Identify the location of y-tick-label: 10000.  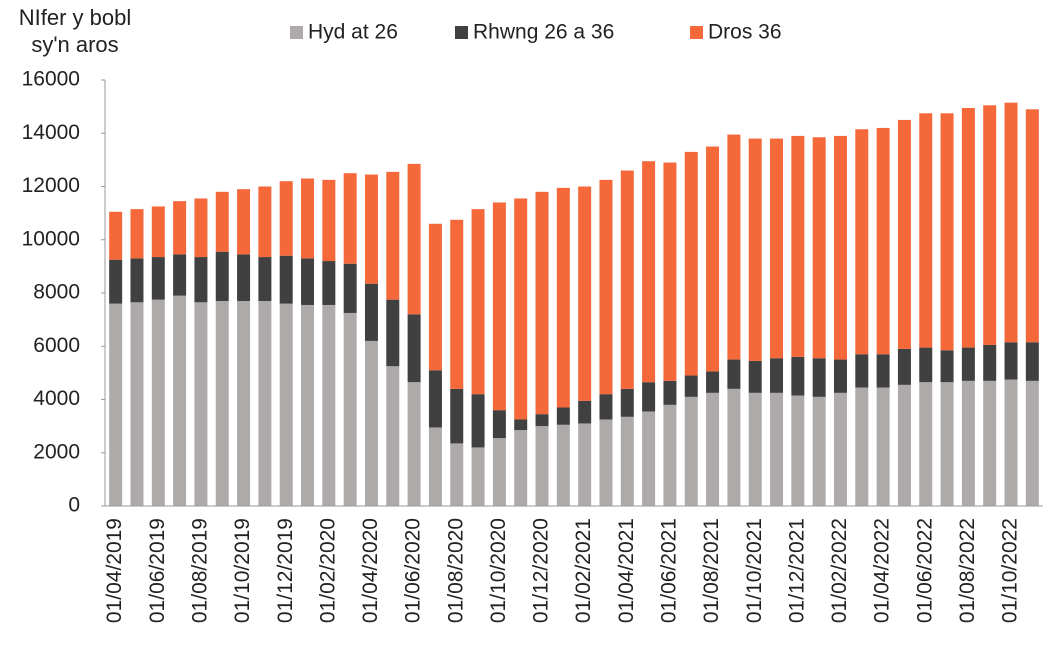
(51, 238).